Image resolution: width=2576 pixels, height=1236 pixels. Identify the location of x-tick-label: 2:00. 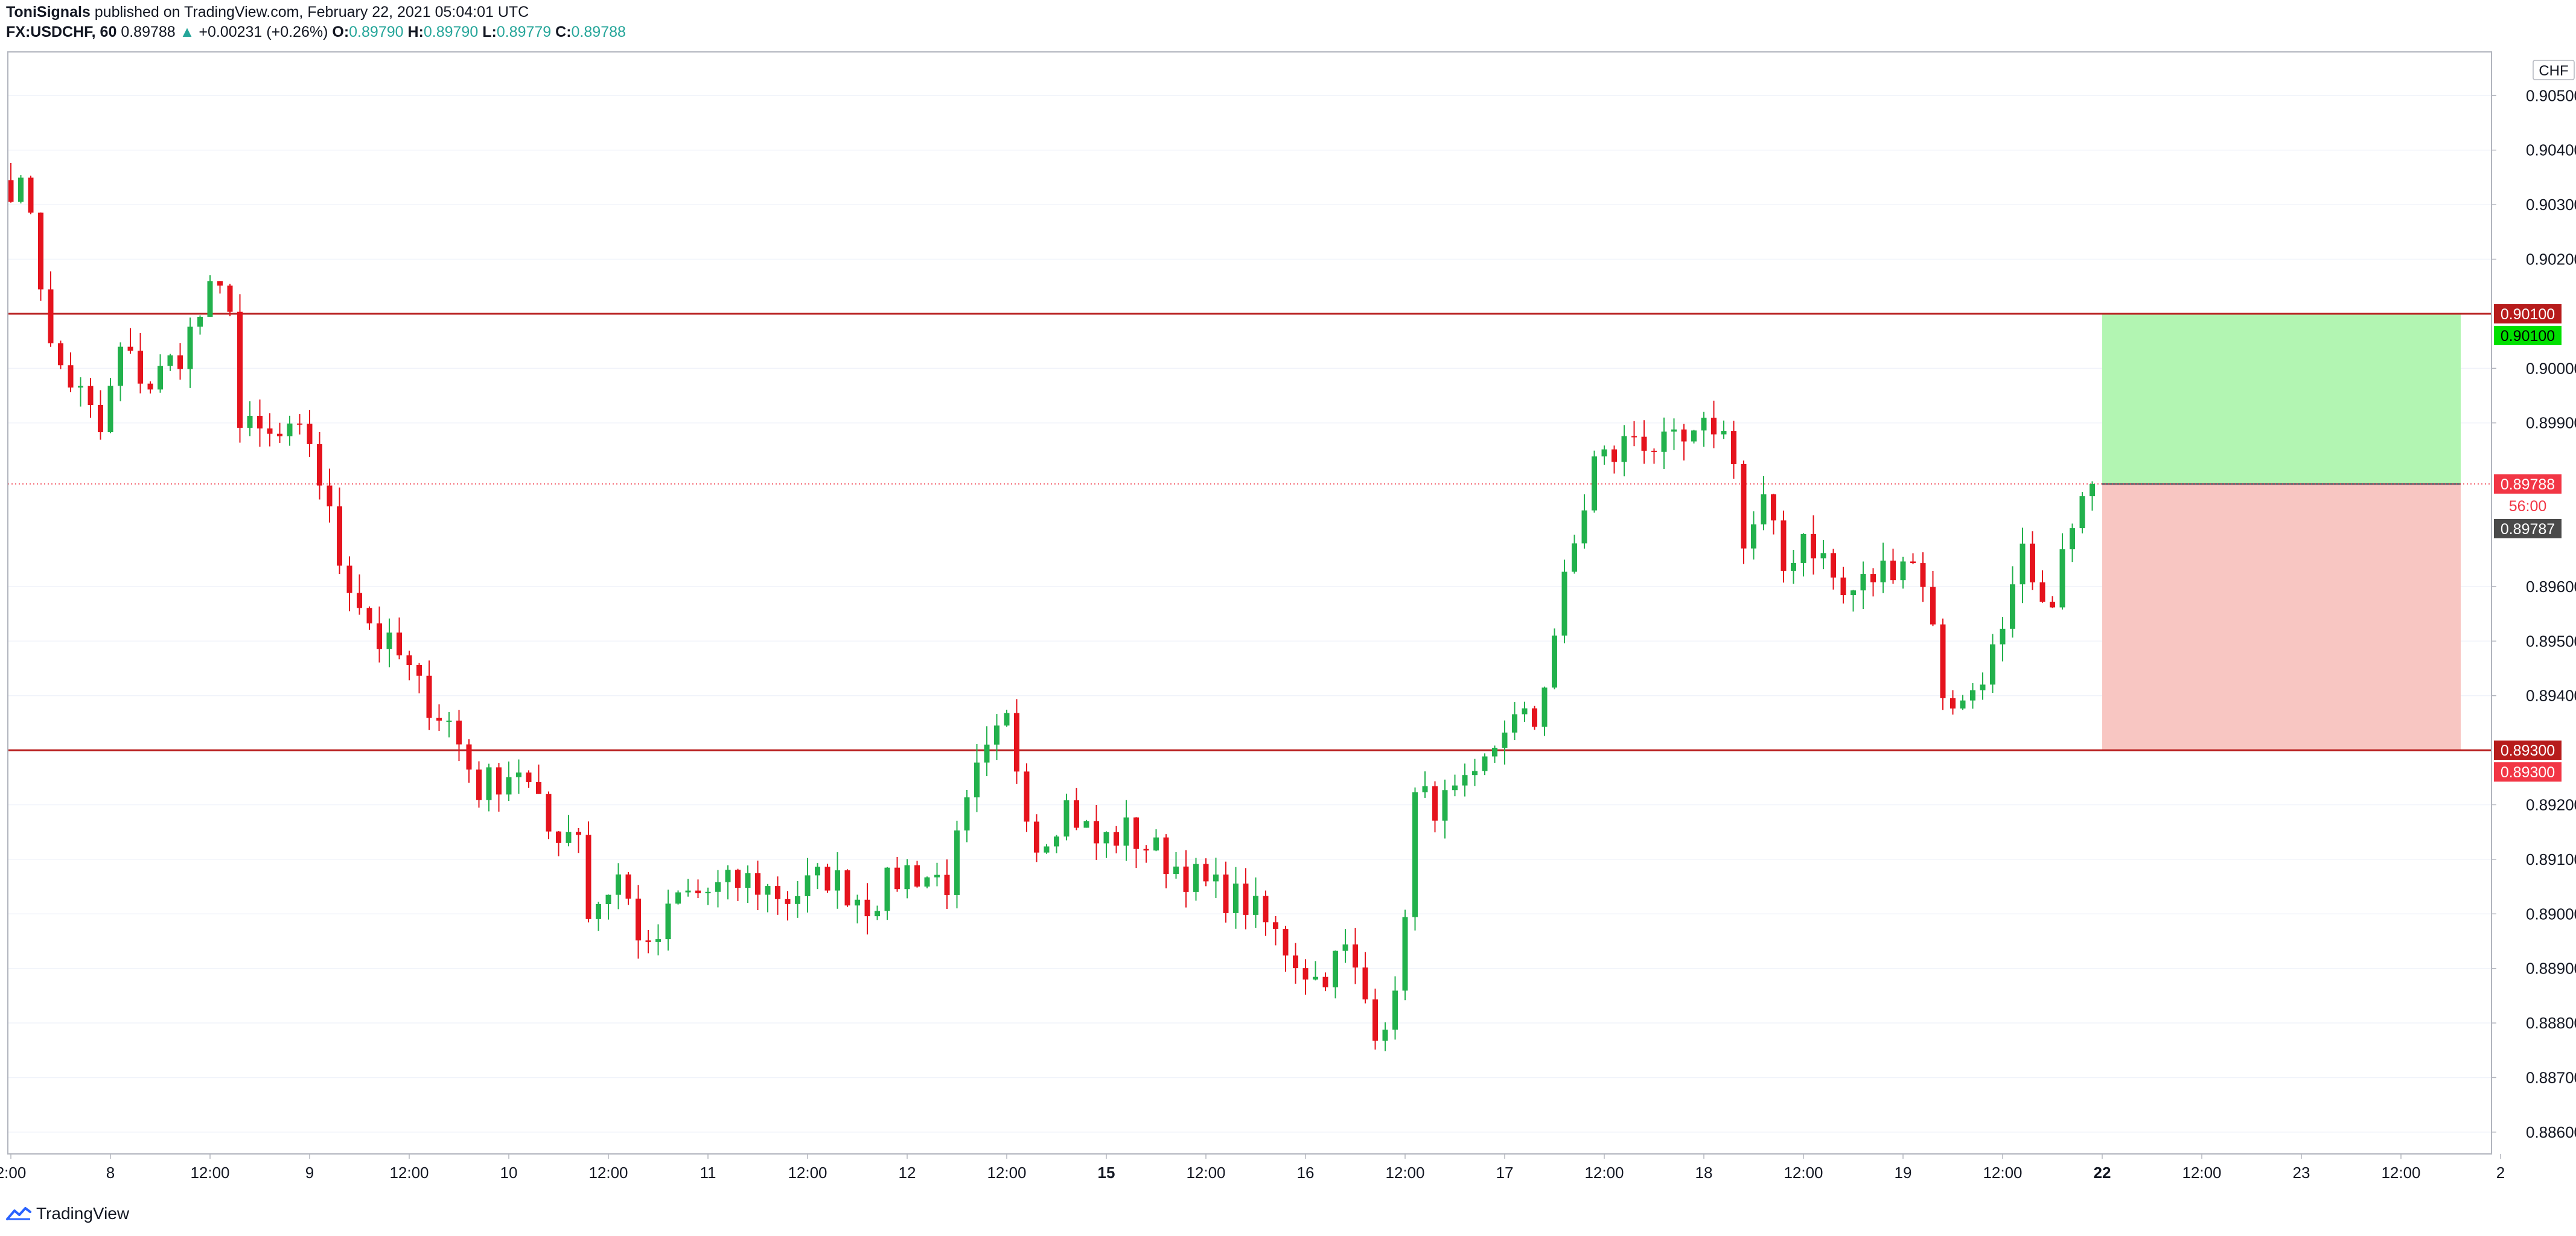
(13, 1173).